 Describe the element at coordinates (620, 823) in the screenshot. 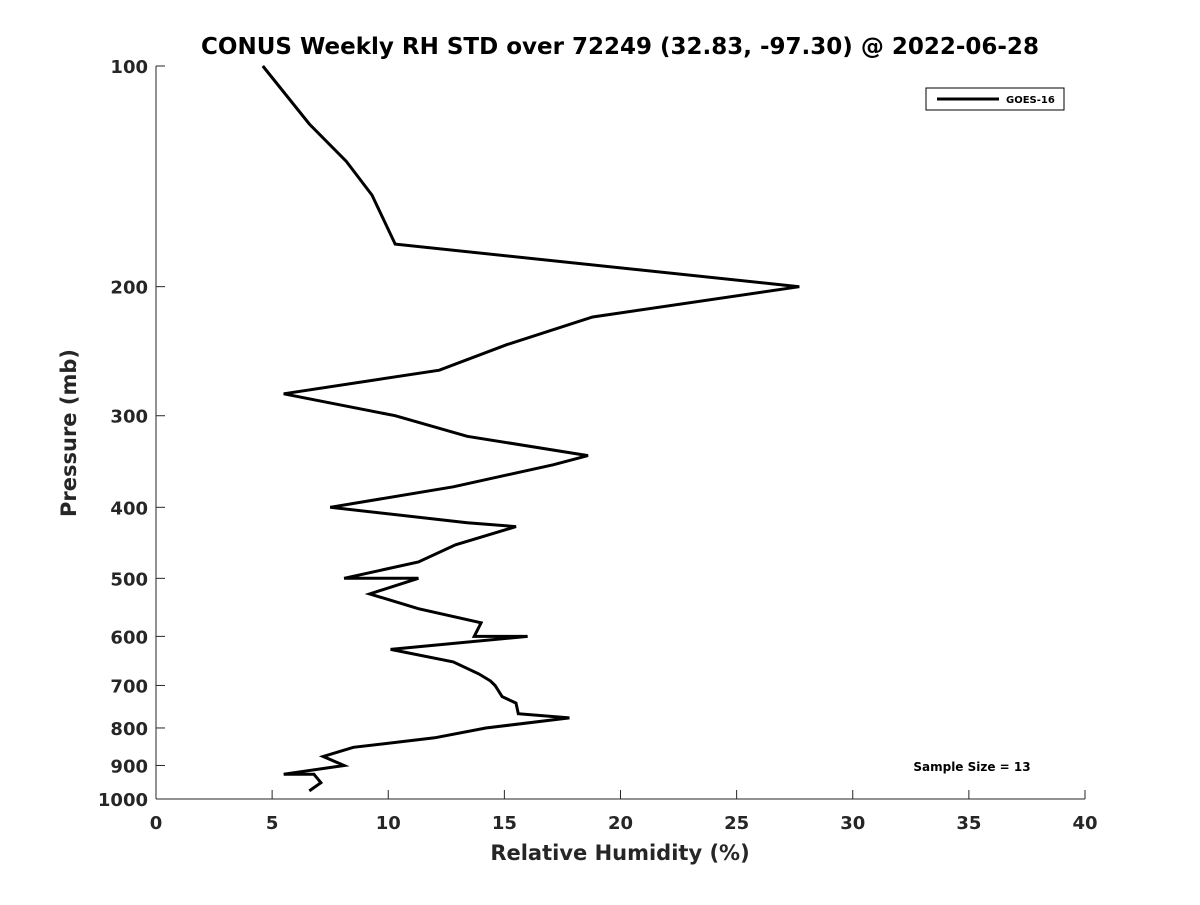

I see `x-tick-label: 20` at that location.